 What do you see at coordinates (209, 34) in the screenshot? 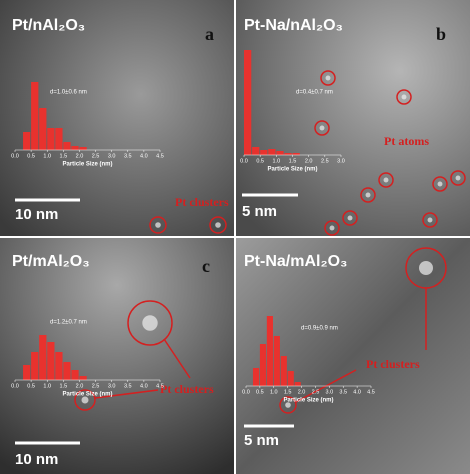
I see `panel-letter: a` at bounding box center [209, 34].